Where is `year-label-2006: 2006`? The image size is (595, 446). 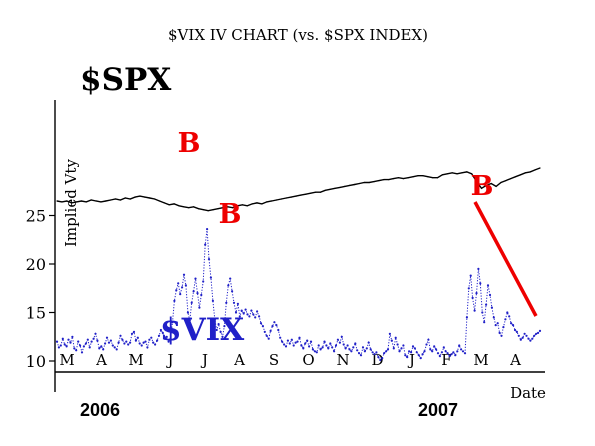
year-label-2006: 2006 is located at coordinates (100, 410).